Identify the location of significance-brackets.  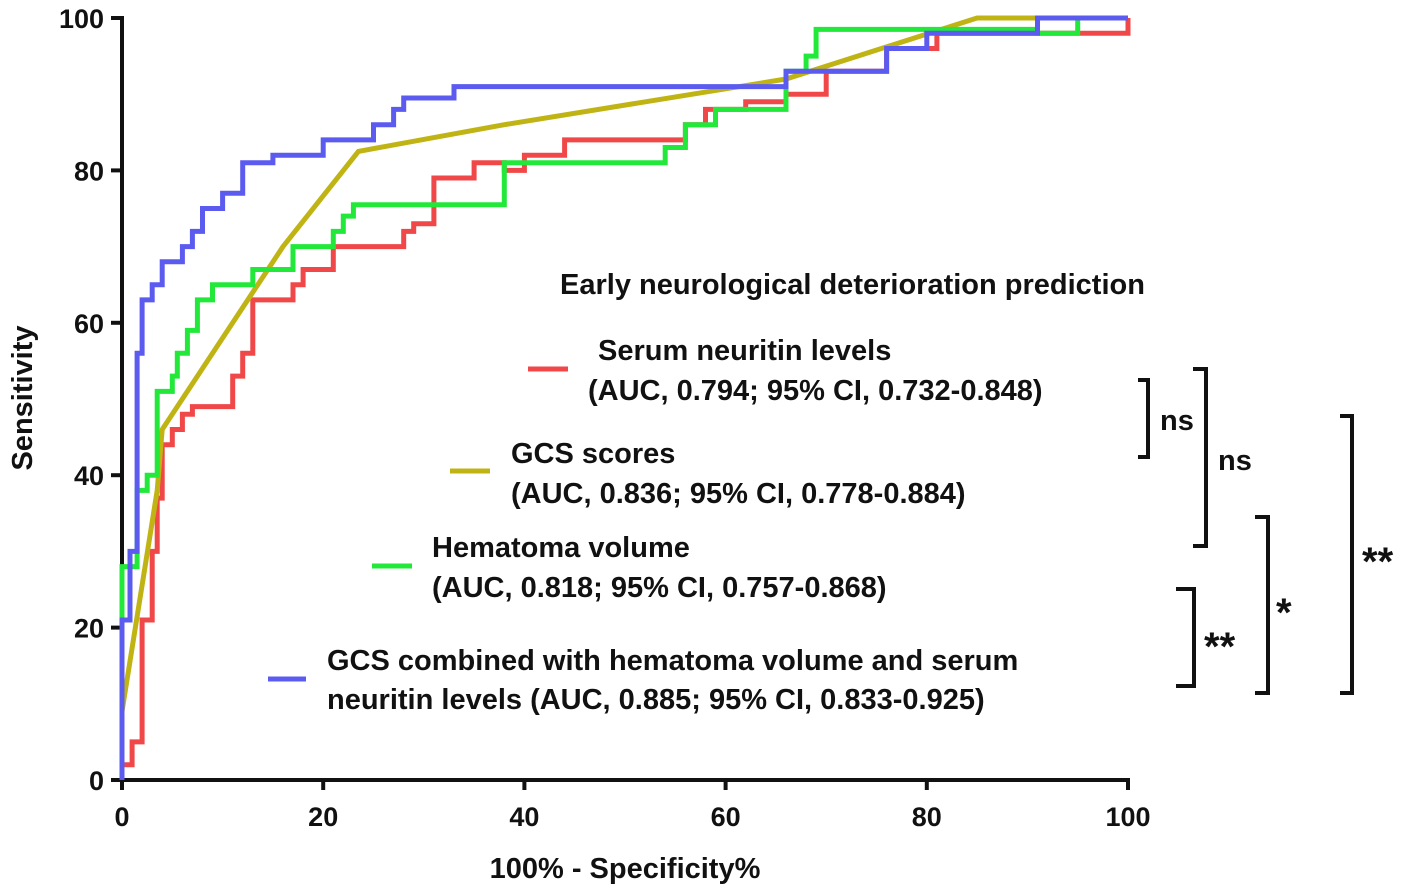
(1246, 531).